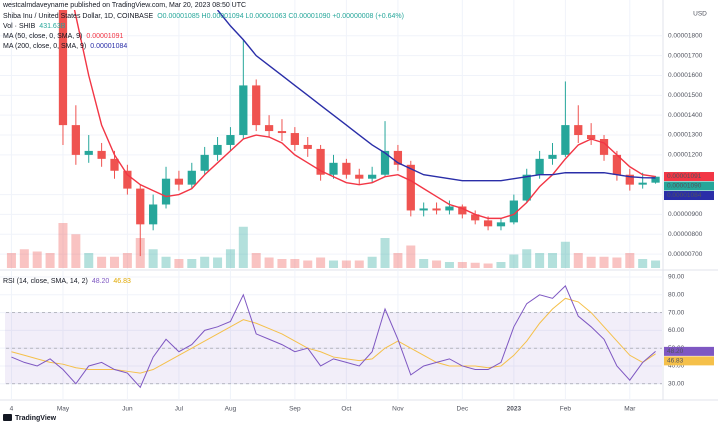 The height and width of the screenshot is (428, 718). What do you see at coordinates (67, 281) in the screenshot?
I see `legend-rsi: RSI (14, close, SMA, 14, 2) 48.20 46.83` at bounding box center [67, 281].